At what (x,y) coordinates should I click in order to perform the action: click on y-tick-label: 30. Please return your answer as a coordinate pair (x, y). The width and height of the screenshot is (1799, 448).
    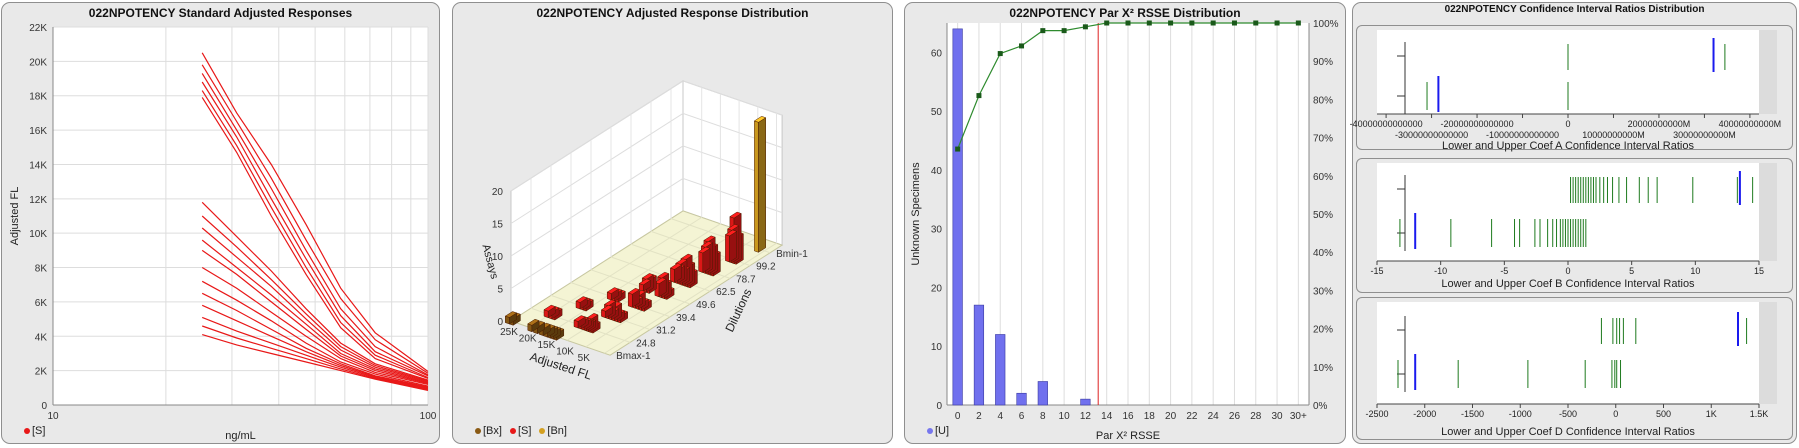
    Looking at the image, I should click on (937, 230).